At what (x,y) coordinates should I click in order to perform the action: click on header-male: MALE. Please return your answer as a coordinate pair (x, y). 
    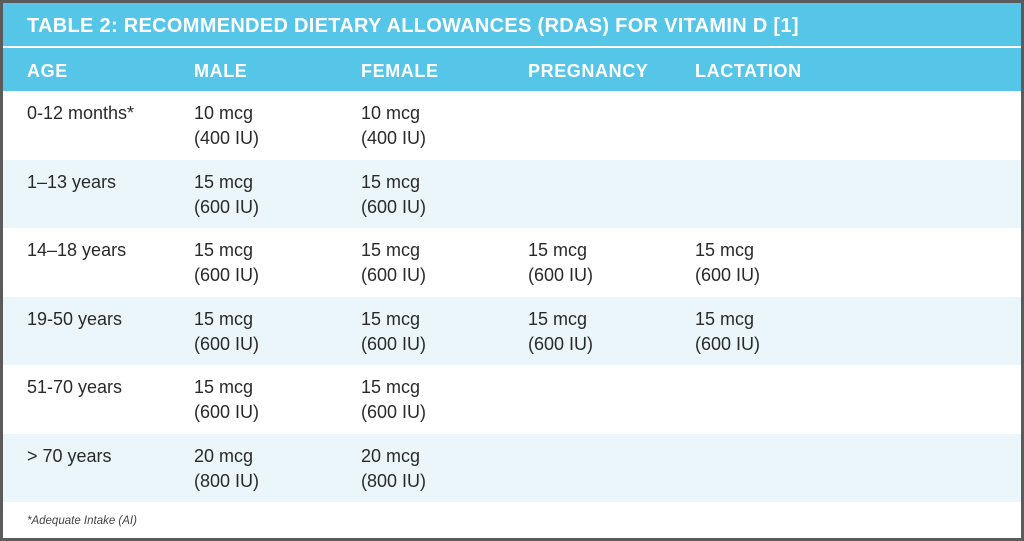
    Looking at the image, I should click on (221, 71).